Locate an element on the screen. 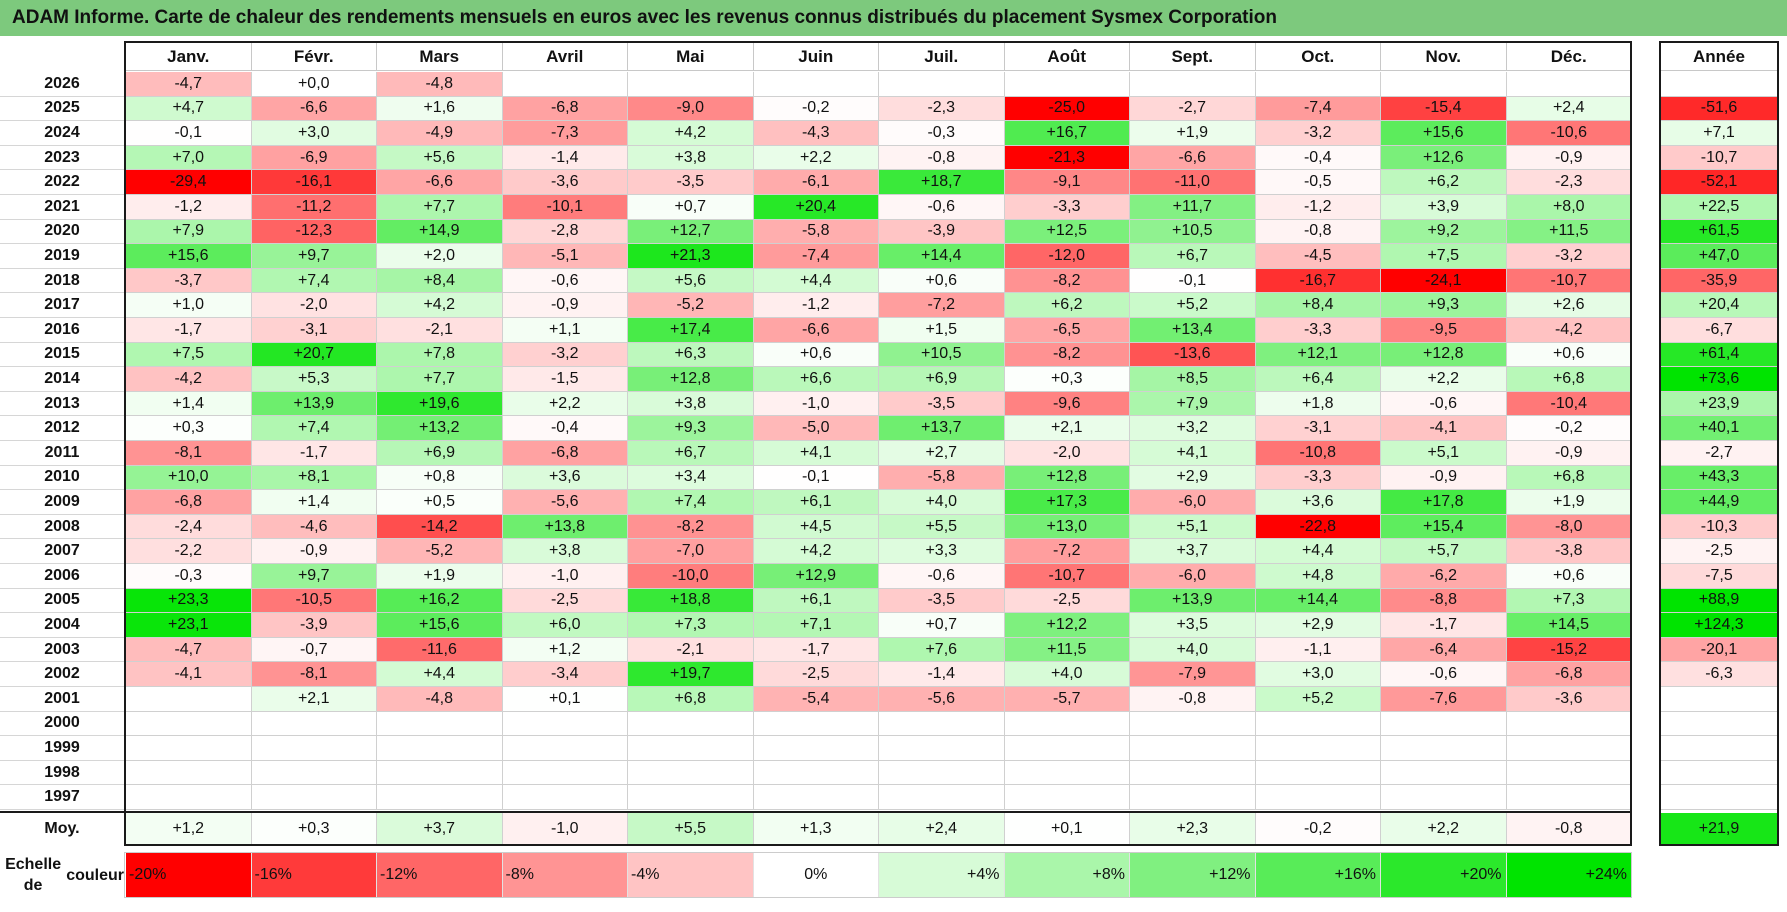  year-label: 2022 is located at coordinates (62, 182).